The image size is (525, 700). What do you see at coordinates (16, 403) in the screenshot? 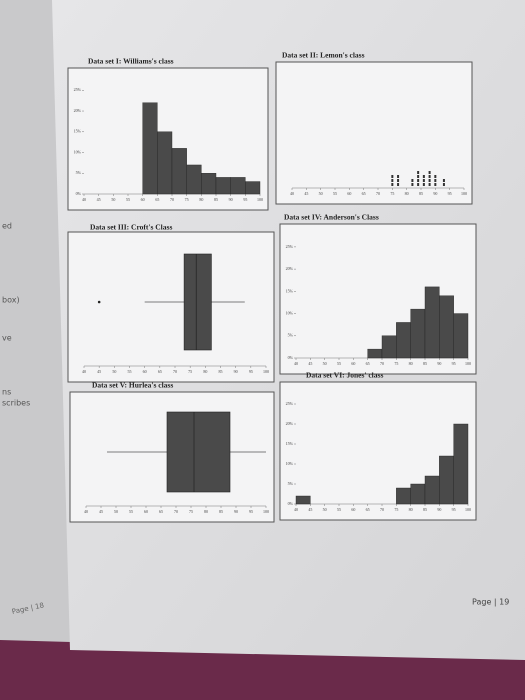
I see `fragment: scribes` at bounding box center [16, 403].